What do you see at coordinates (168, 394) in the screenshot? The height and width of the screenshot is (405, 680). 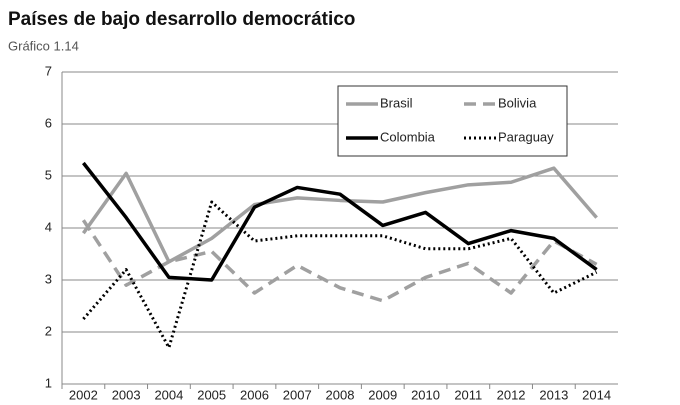 I see `x-tick-label: 2004` at bounding box center [168, 394].